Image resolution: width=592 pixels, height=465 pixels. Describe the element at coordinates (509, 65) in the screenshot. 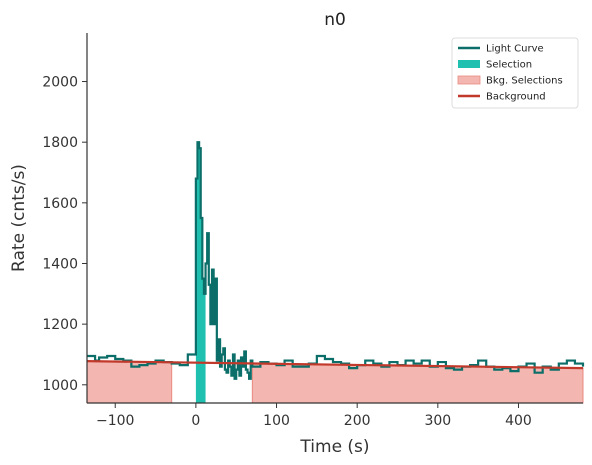

I see `legend-label-1: Selection` at that location.